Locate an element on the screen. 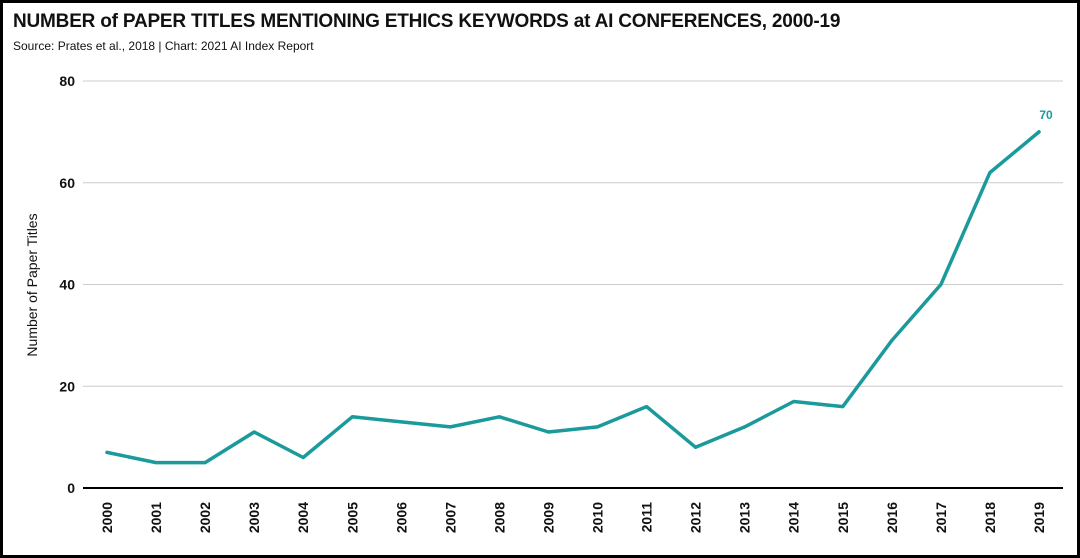 Image resolution: width=1080 pixels, height=558 pixels. data-point-2007 is located at coordinates (450, 427).